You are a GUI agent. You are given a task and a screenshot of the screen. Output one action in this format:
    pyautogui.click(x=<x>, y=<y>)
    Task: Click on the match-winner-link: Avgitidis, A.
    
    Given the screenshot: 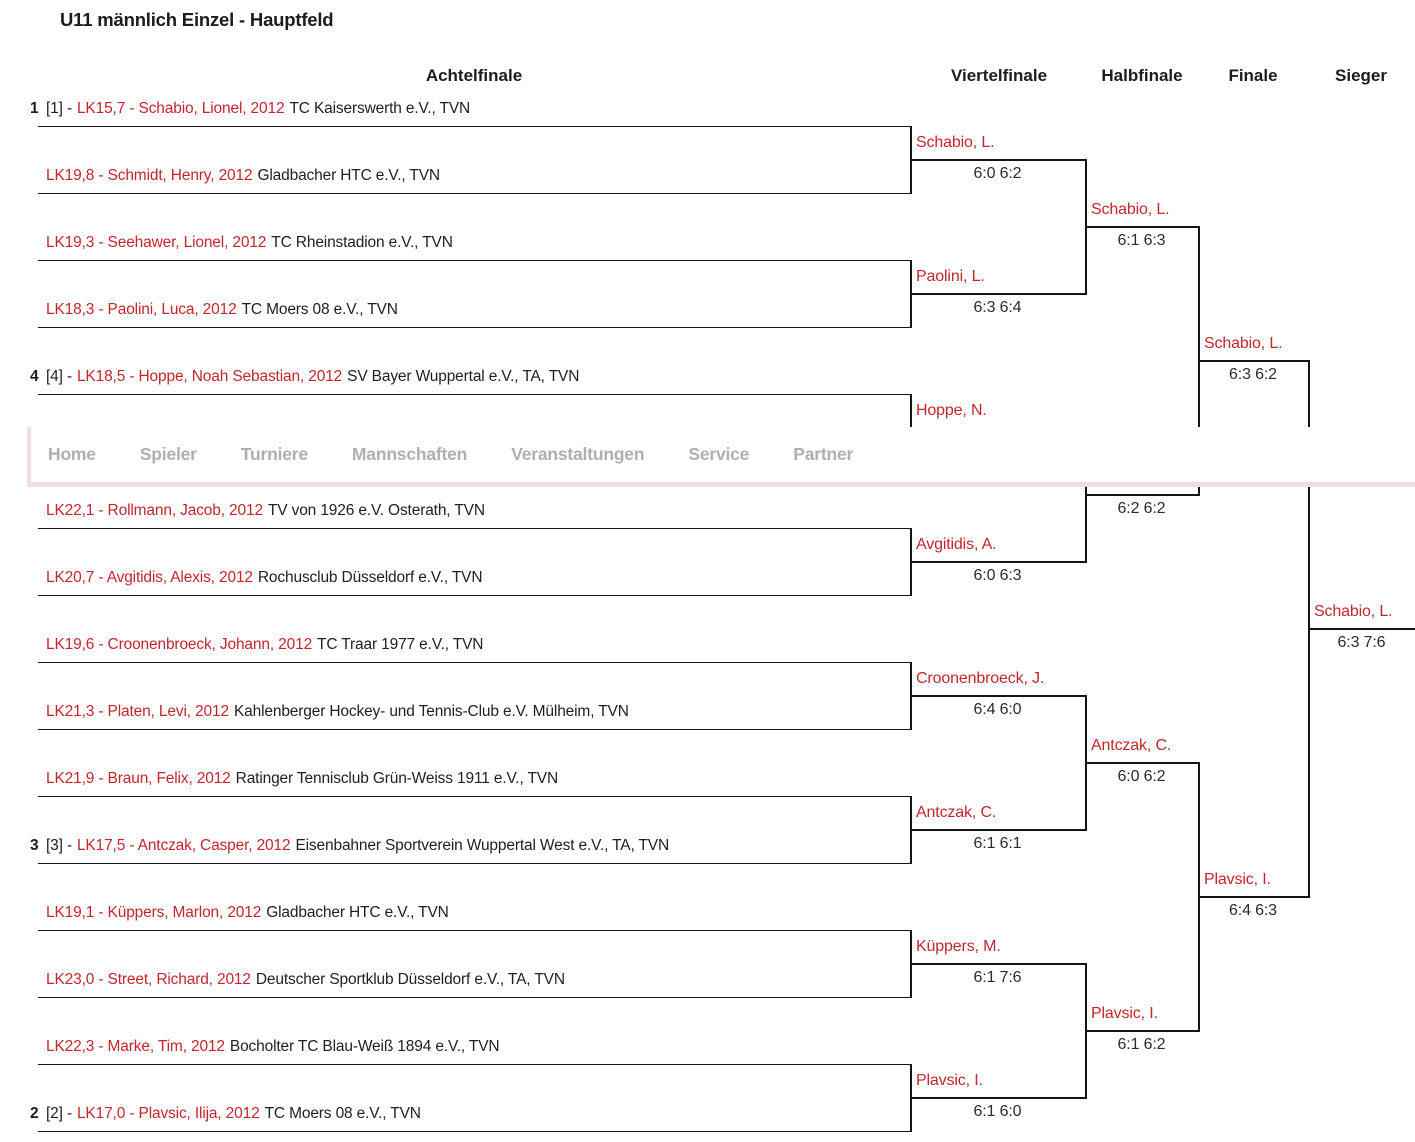 What is the action you would take?
    pyautogui.click(x=956, y=544)
    